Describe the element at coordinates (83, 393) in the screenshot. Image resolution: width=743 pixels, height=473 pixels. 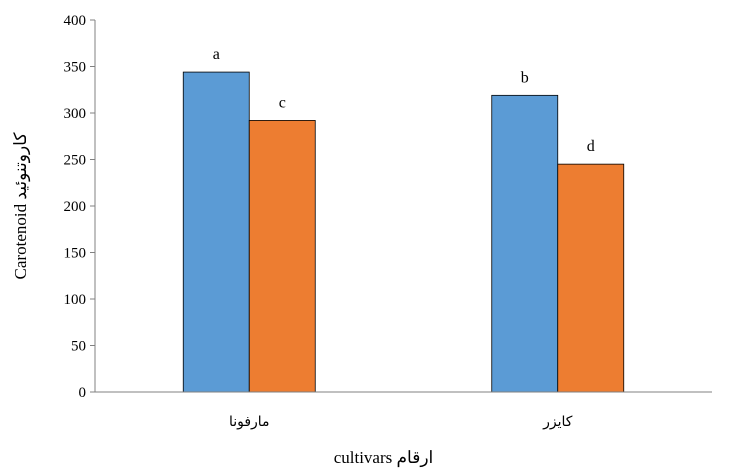
I see `y-tick-label: 0` at that location.